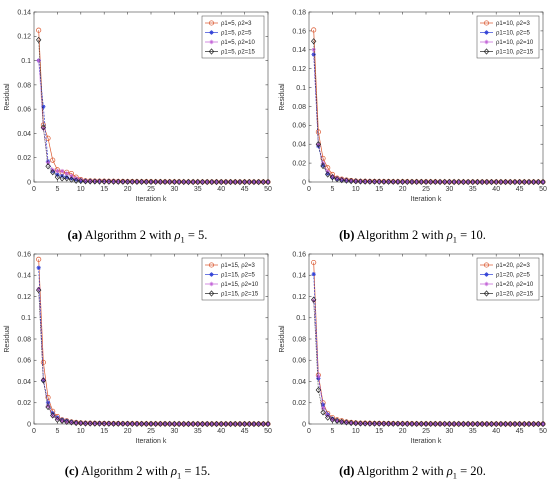  What do you see at coordinates (515, 53) in the screenshot?
I see `legend-label-b-3: ρ1=10, ρ2=15` at bounding box center [515, 53].